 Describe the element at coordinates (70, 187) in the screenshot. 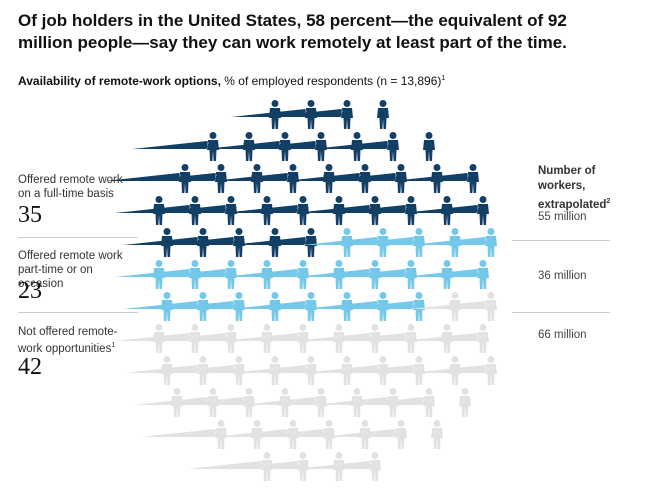

I see `category-text: Offered remote work on a full-time basis` at that location.